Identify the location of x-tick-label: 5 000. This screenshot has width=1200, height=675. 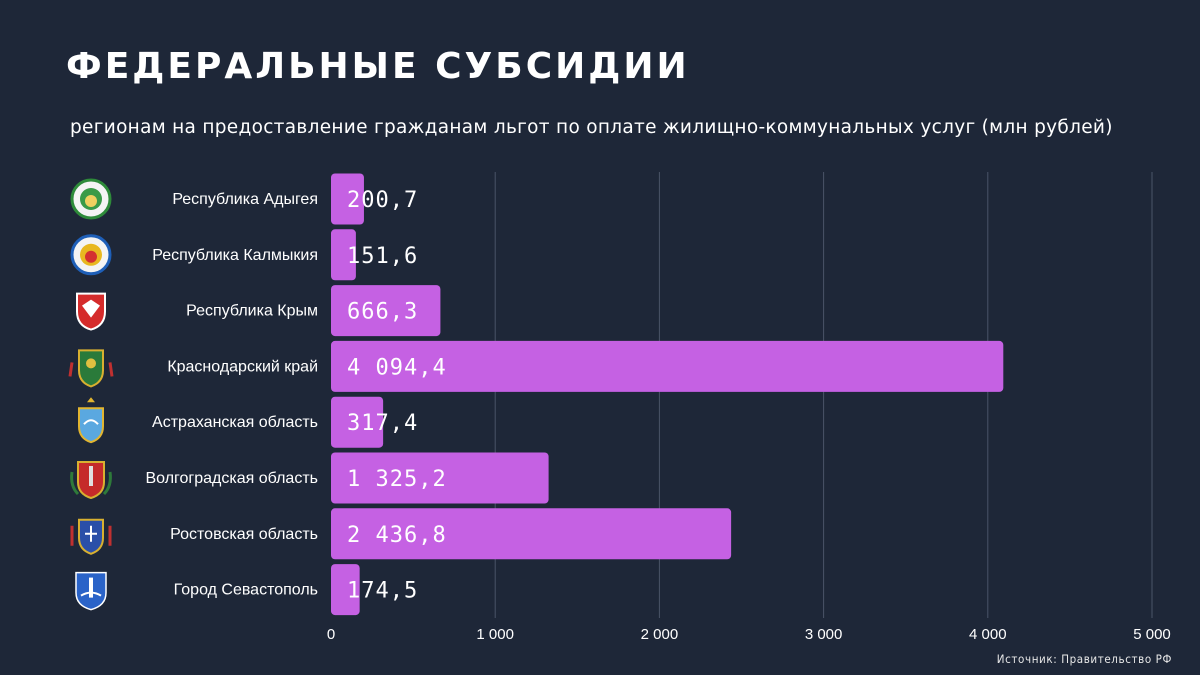
(1152, 634).